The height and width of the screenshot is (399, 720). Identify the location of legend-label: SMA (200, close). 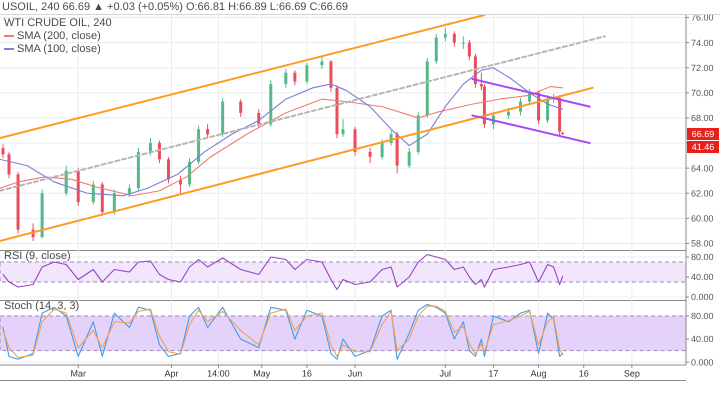
(59, 36).